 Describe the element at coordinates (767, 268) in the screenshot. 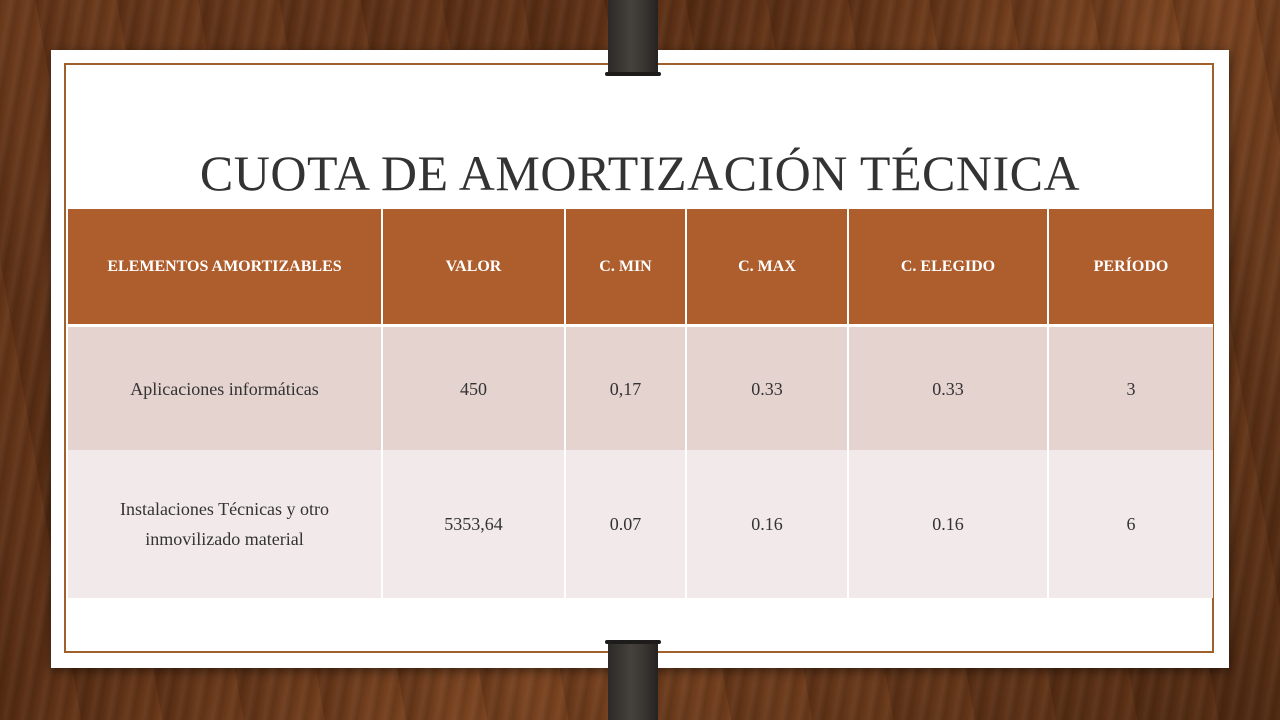

I see `header-c-max: C. MAX` at that location.